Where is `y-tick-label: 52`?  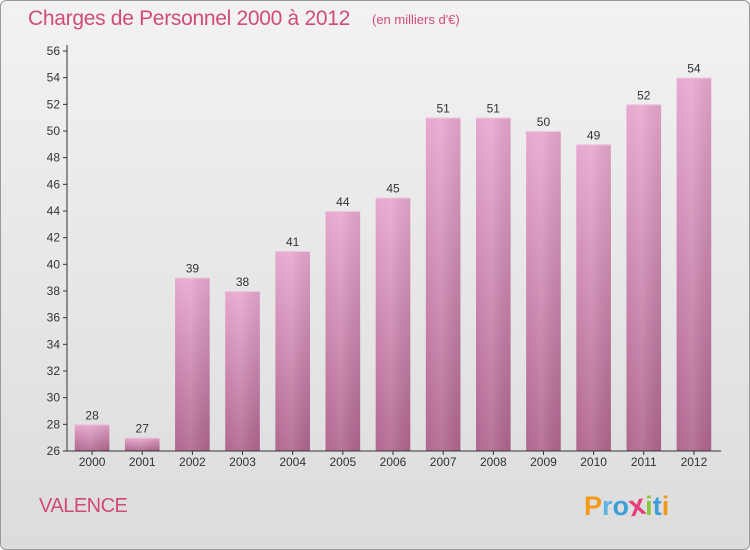 y-tick-label: 52 is located at coordinates (54, 104).